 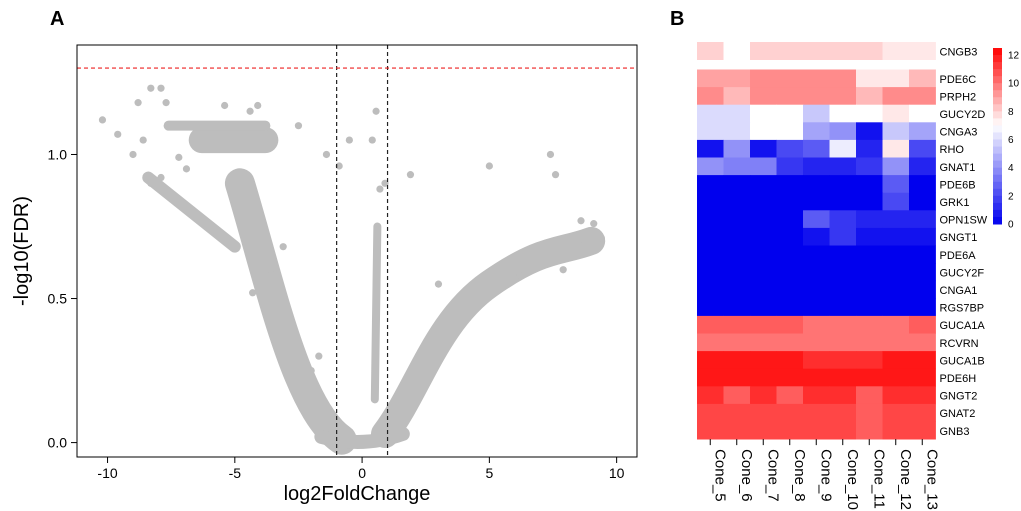 What do you see at coordinates (58, 154) in the screenshot?
I see `y-tick-label: 1.0` at bounding box center [58, 154].